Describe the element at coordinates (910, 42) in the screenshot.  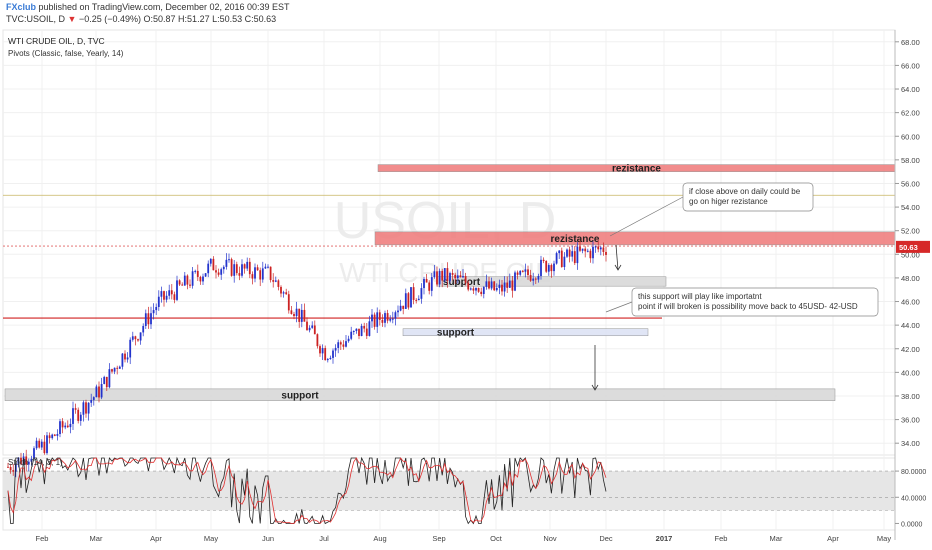
I see `price-tick-label: 68.00` at that location.